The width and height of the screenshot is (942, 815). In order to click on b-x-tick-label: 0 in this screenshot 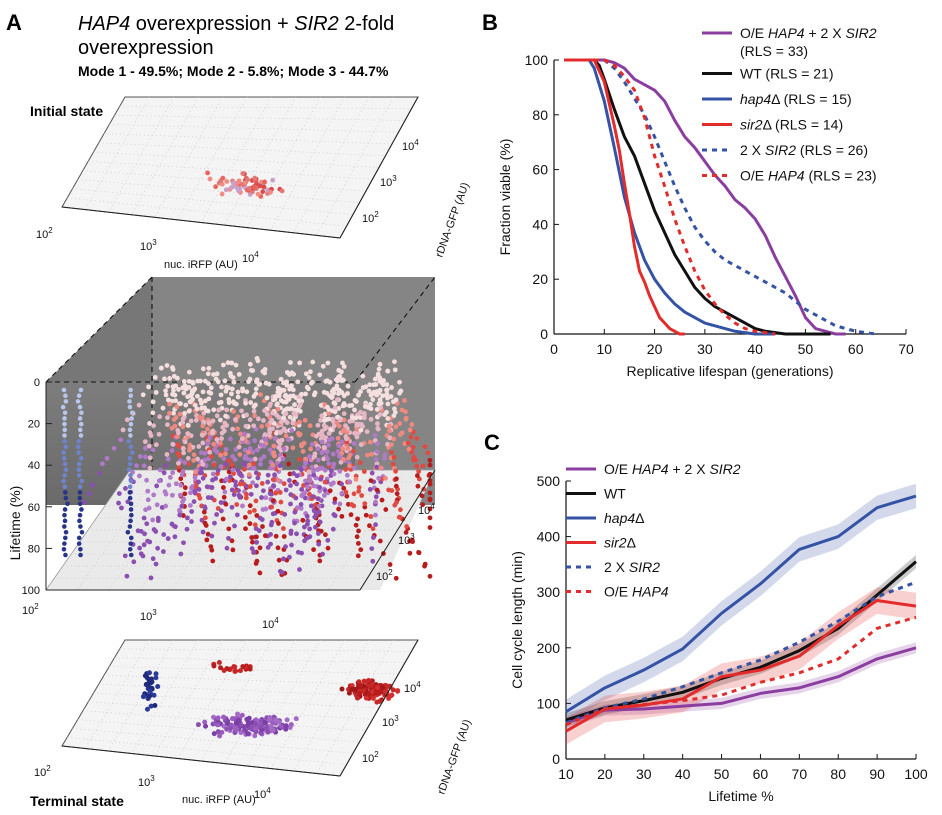, I will do `click(554, 349)`.